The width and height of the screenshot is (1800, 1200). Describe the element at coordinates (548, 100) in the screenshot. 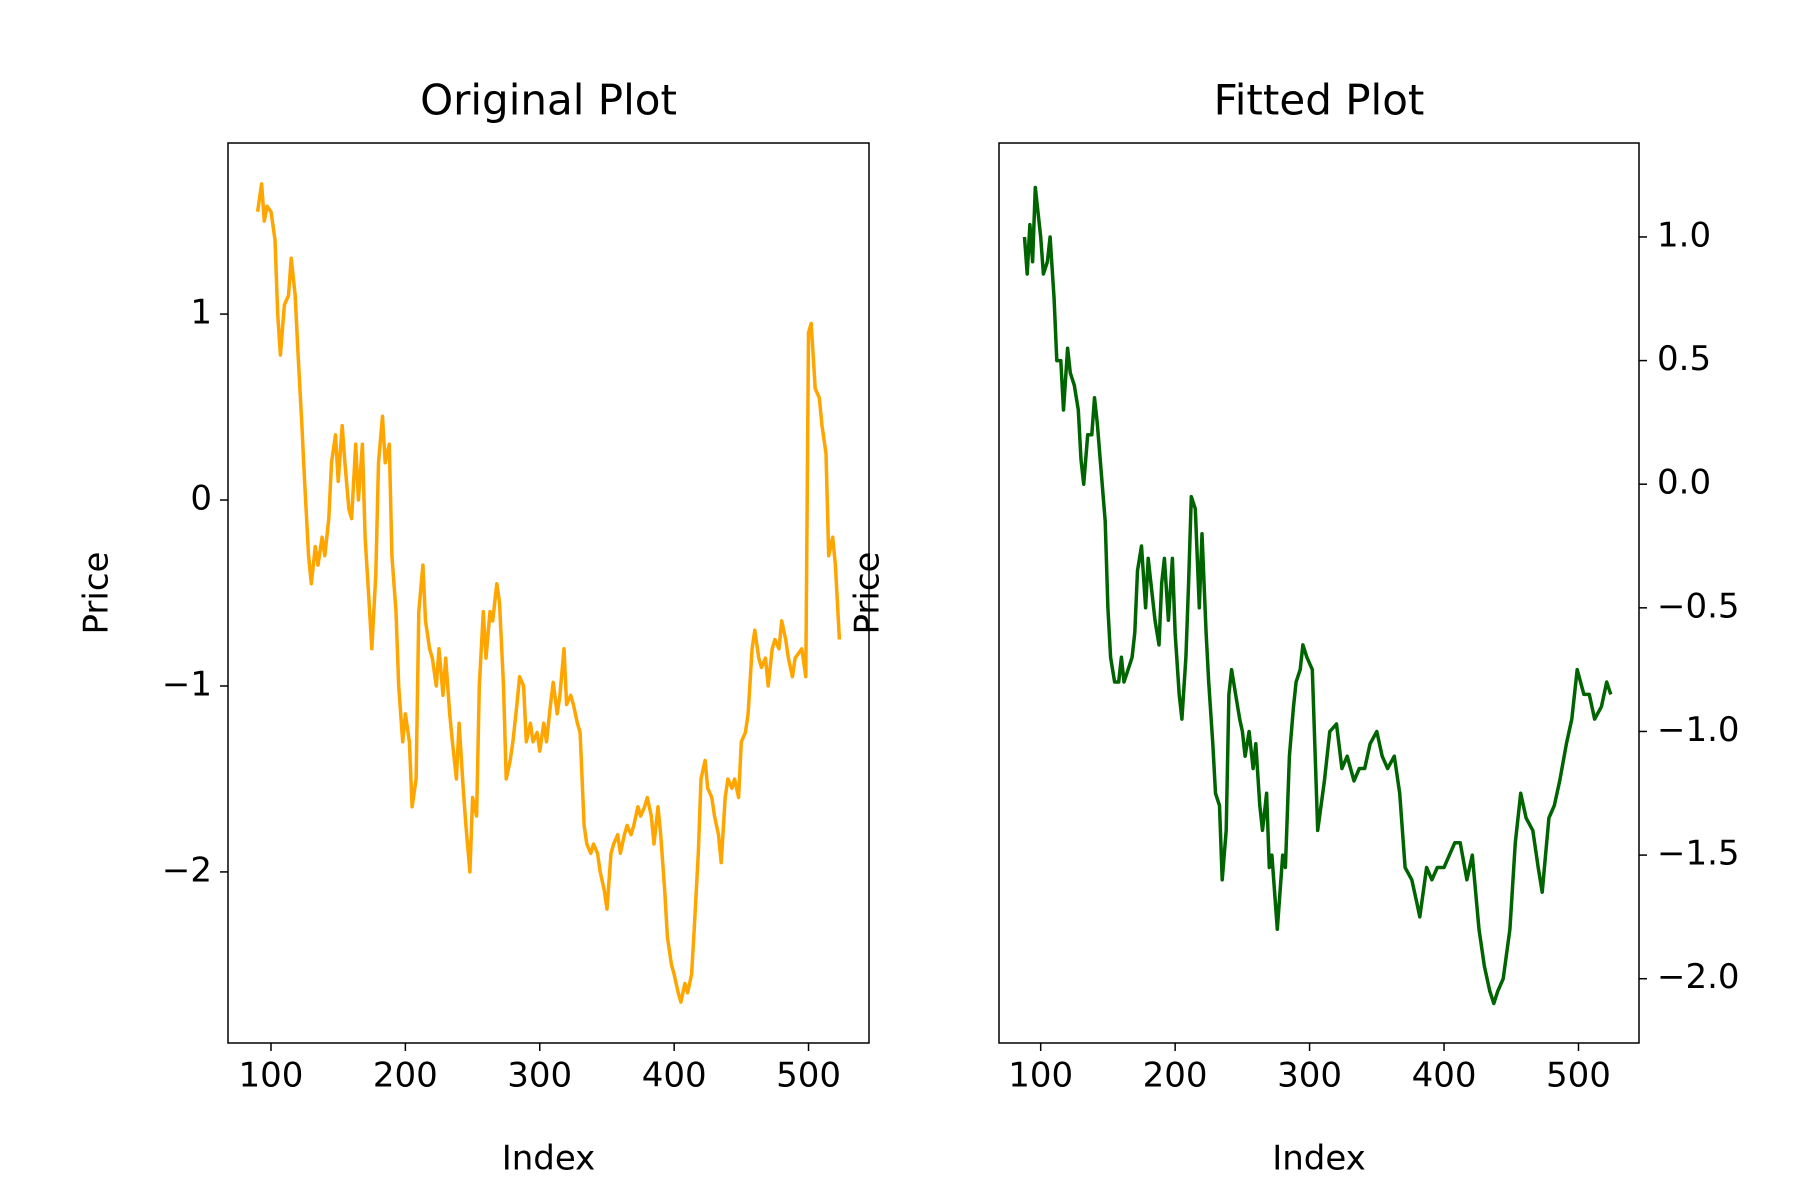

I see `chart-title: Original Plot` at that location.